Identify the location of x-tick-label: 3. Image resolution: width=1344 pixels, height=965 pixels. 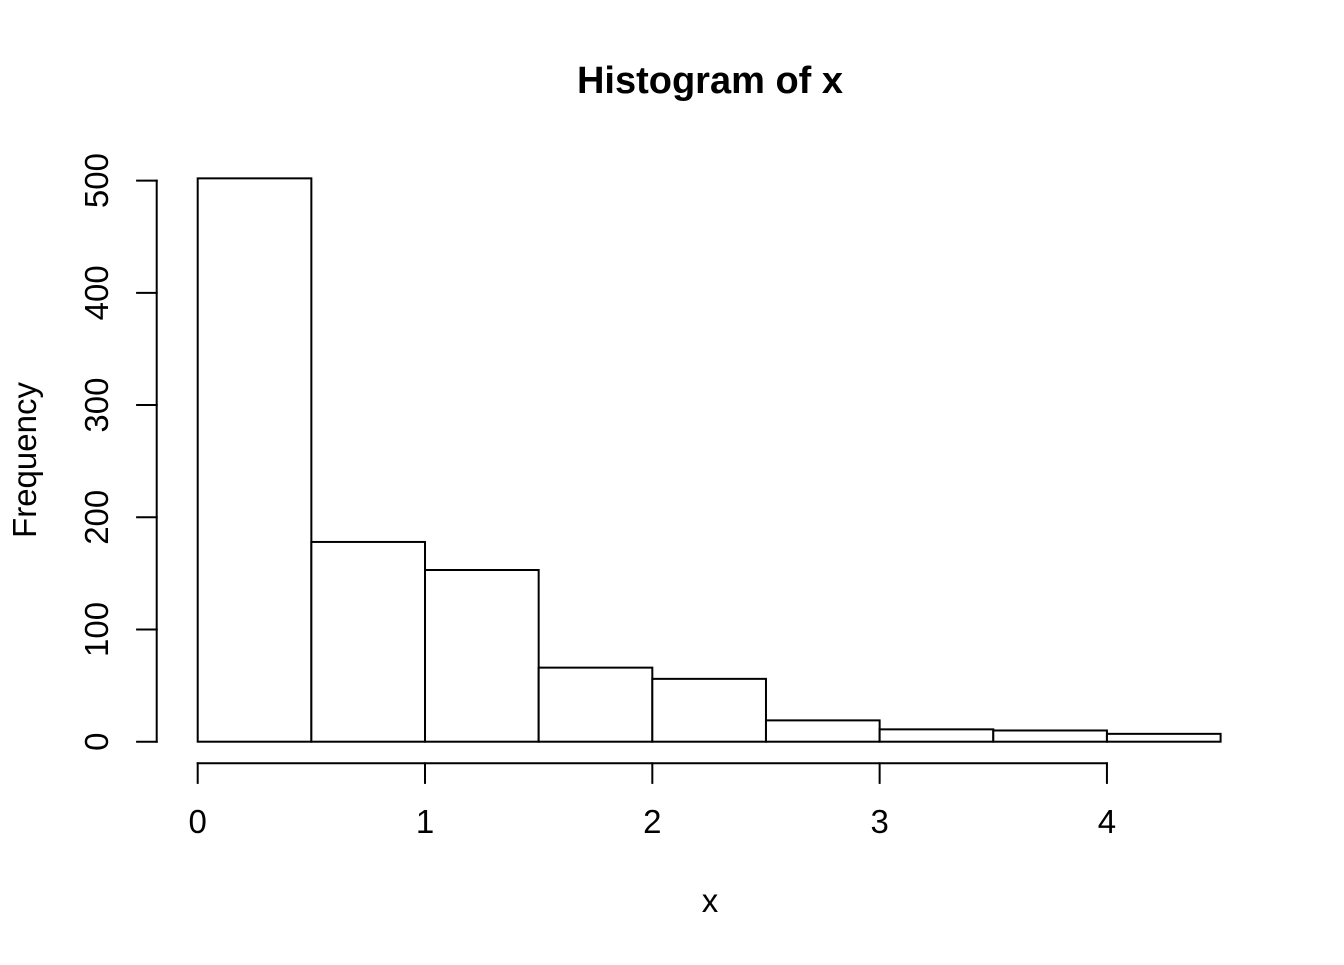
(879, 821).